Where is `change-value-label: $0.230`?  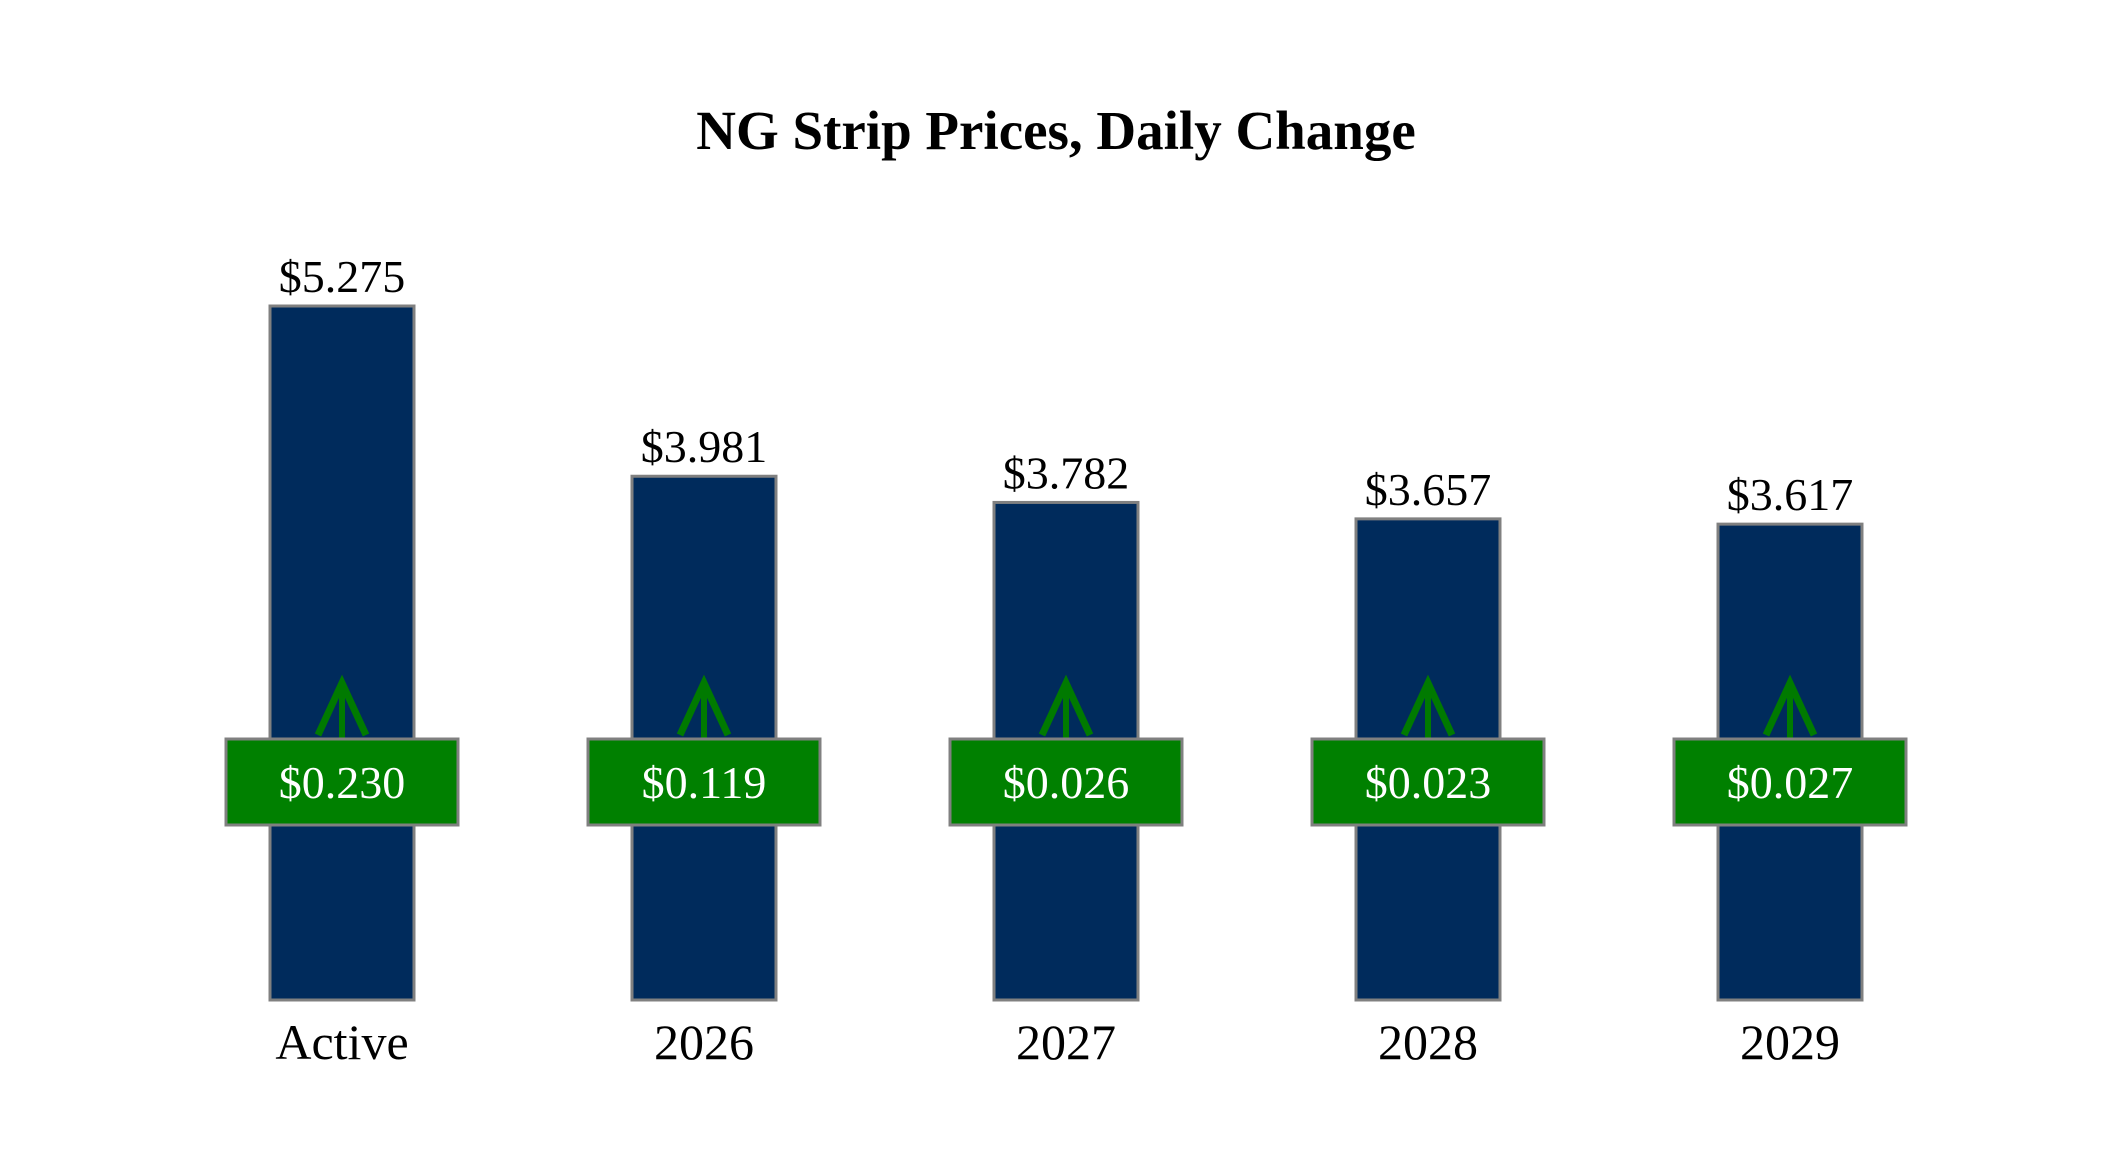 change-value-label: $0.230 is located at coordinates (342, 782).